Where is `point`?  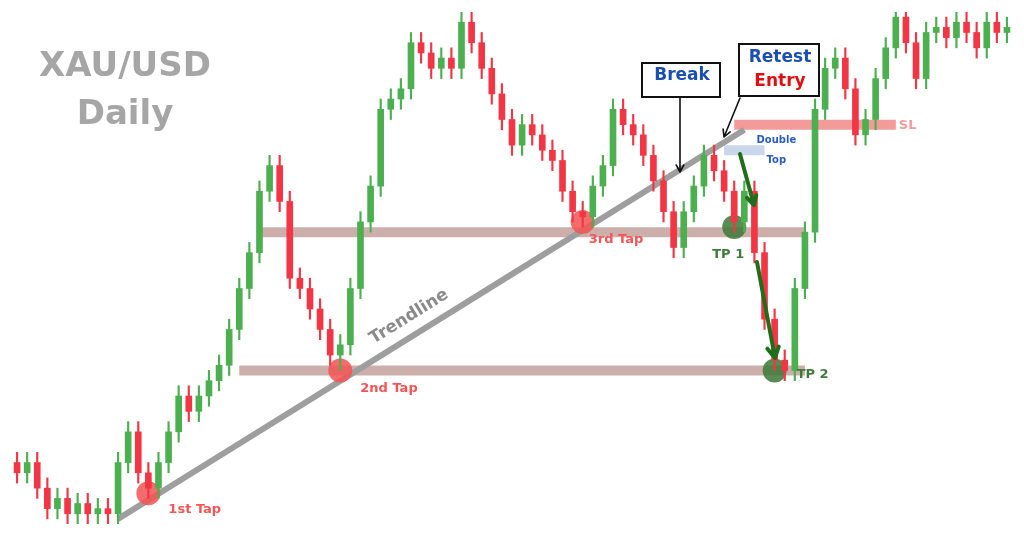 point is located at coordinates (340, 370).